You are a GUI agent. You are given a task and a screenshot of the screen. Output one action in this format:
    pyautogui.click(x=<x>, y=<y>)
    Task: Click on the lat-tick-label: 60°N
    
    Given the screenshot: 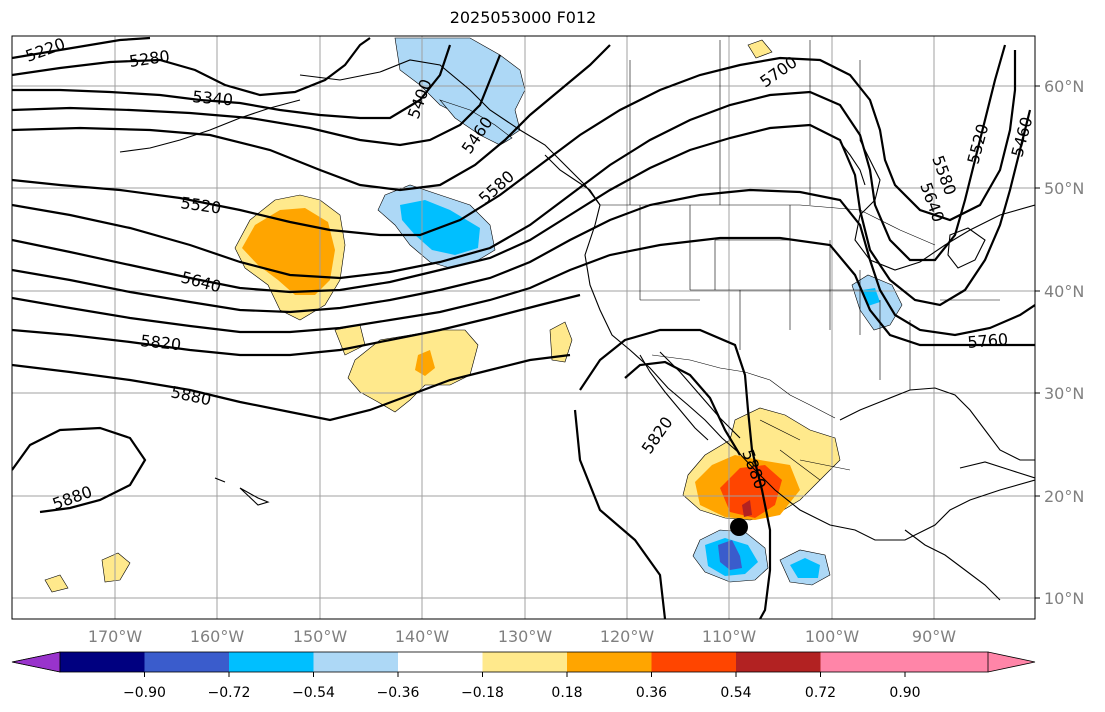 What is the action you would take?
    pyautogui.click(x=1064, y=86)
    